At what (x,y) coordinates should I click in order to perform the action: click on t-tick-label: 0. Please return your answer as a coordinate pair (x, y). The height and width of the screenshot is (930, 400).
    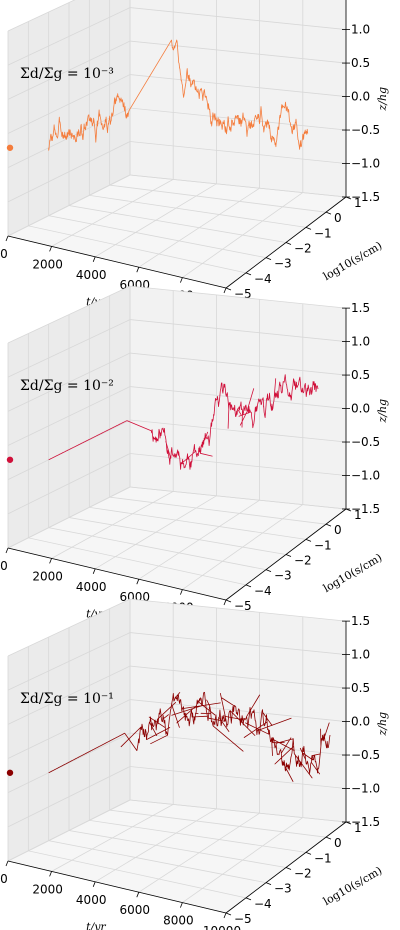
    Looking at the image, I should click on (4, 254).